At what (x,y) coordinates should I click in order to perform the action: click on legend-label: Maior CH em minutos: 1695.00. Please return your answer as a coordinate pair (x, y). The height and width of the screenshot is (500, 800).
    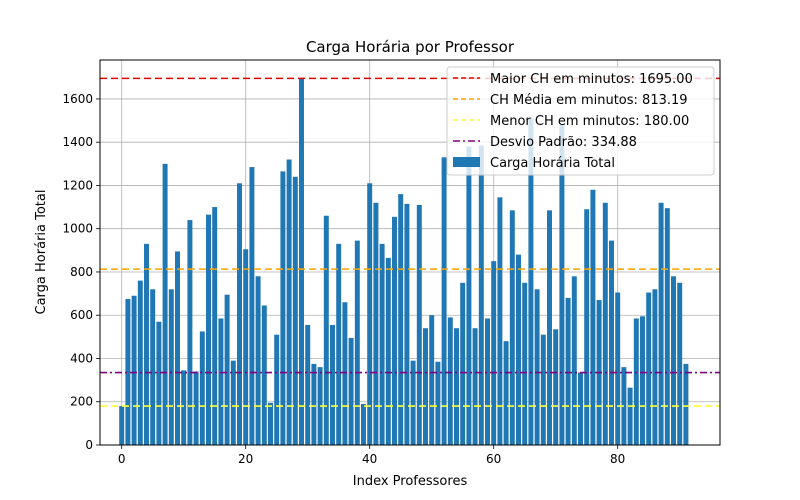
    Looking at the image, I should click on (591, 79).